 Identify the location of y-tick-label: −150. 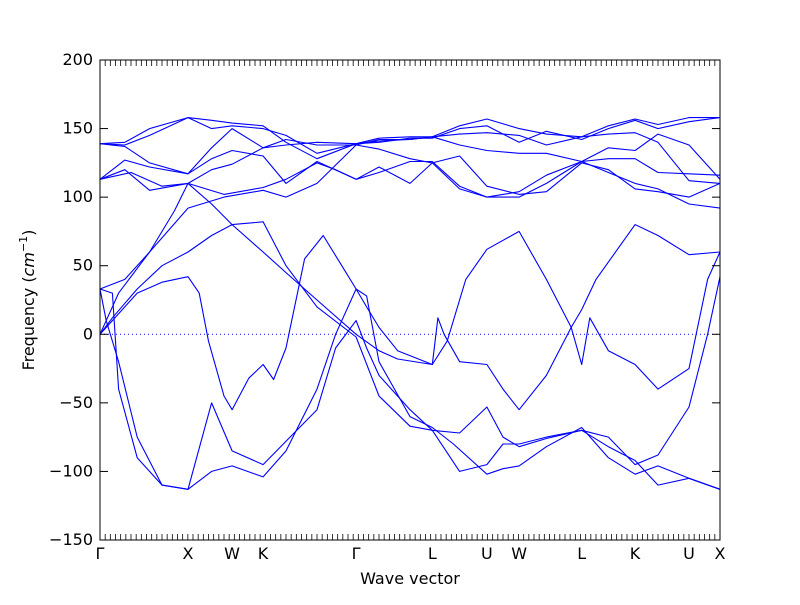
(71, 539).